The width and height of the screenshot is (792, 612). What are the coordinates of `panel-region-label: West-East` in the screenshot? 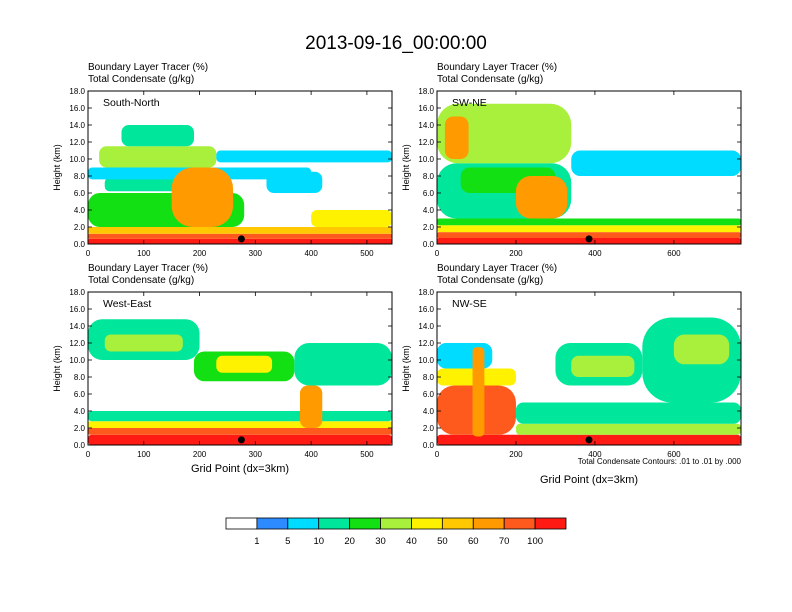 It's located at (127, 304).